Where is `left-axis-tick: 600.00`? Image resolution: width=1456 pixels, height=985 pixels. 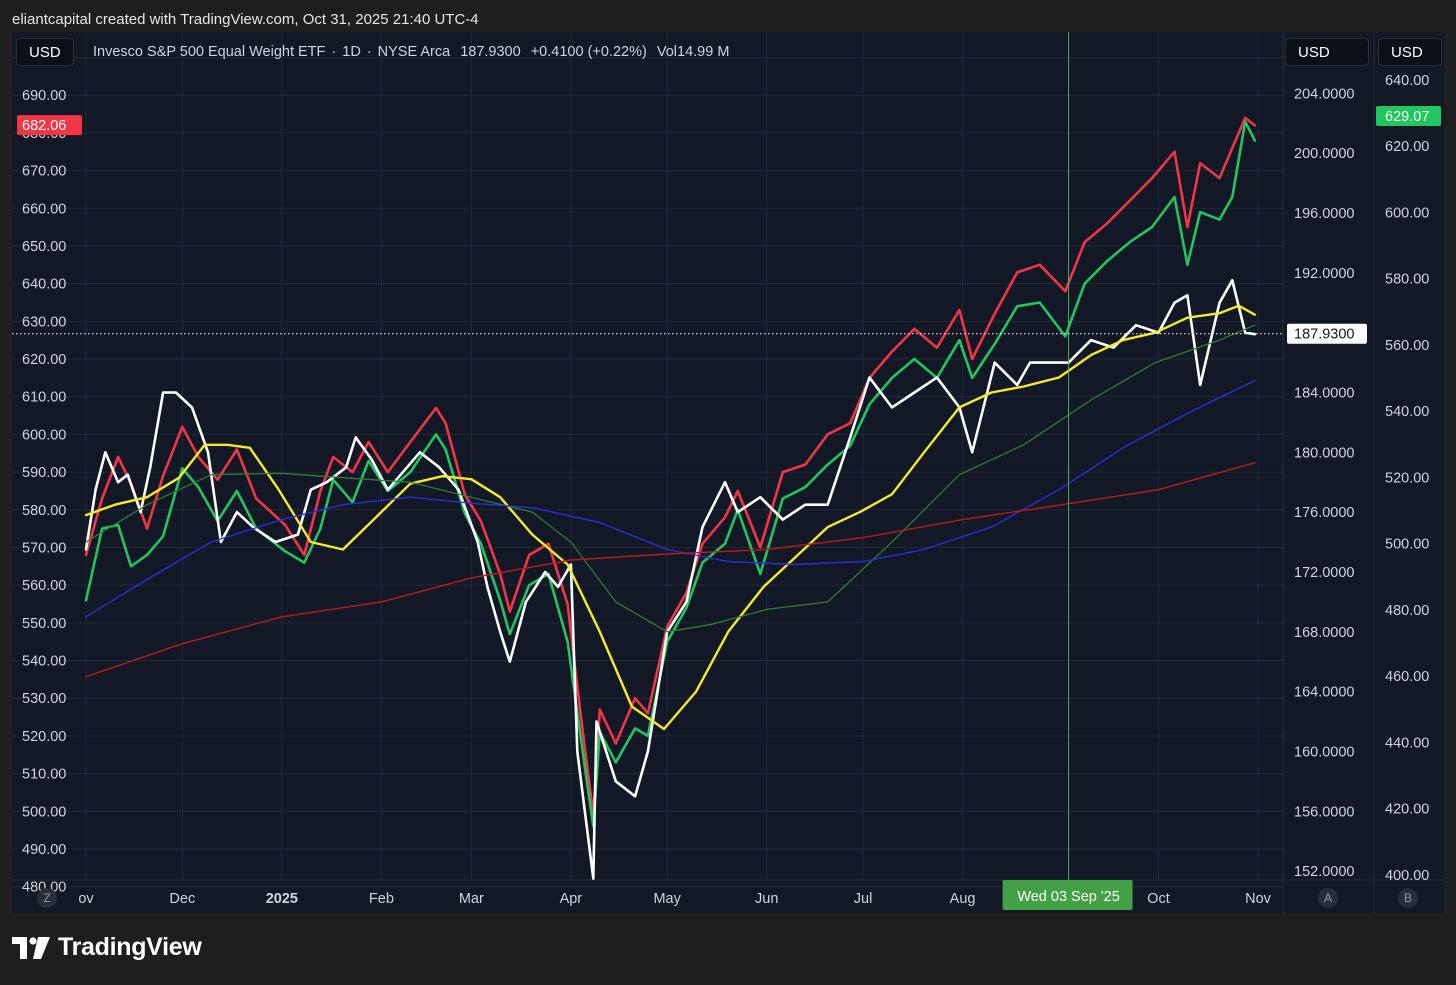 left-axis-tick: 600.00 is located at coordinates (44, 435).